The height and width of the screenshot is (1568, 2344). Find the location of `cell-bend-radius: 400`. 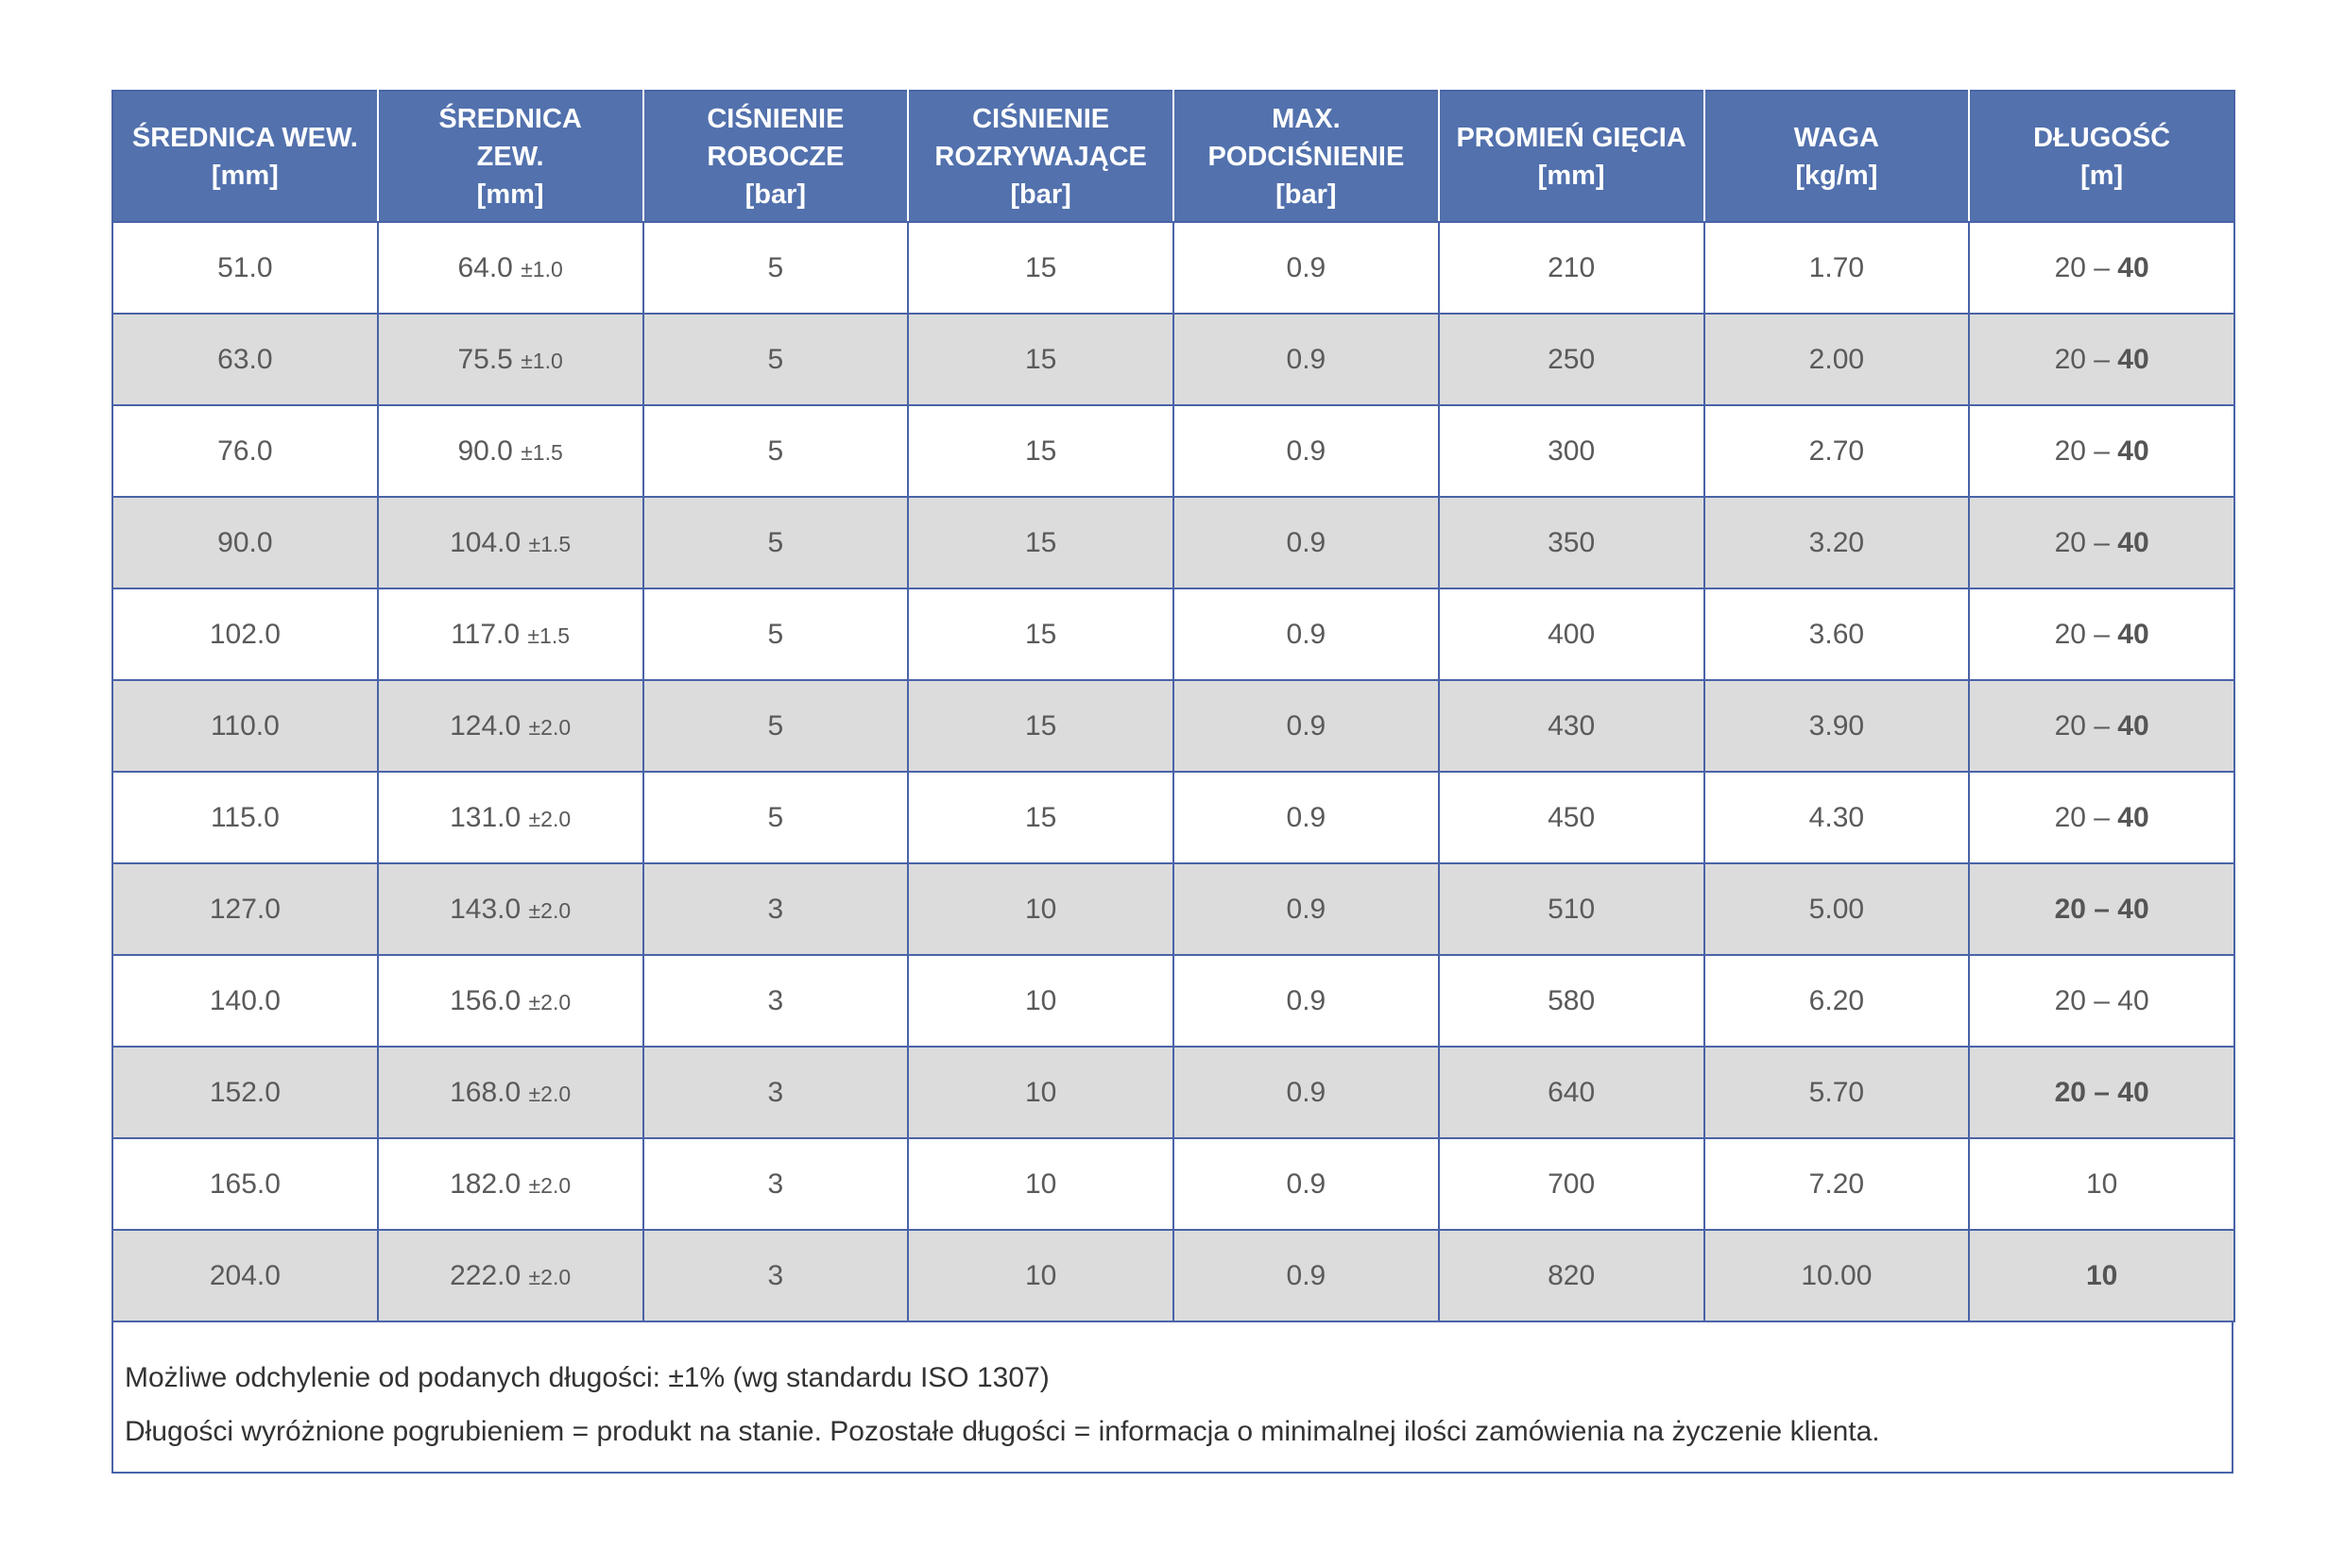

cell-bend-radius: 400 is located at coordinates (1571, 634).